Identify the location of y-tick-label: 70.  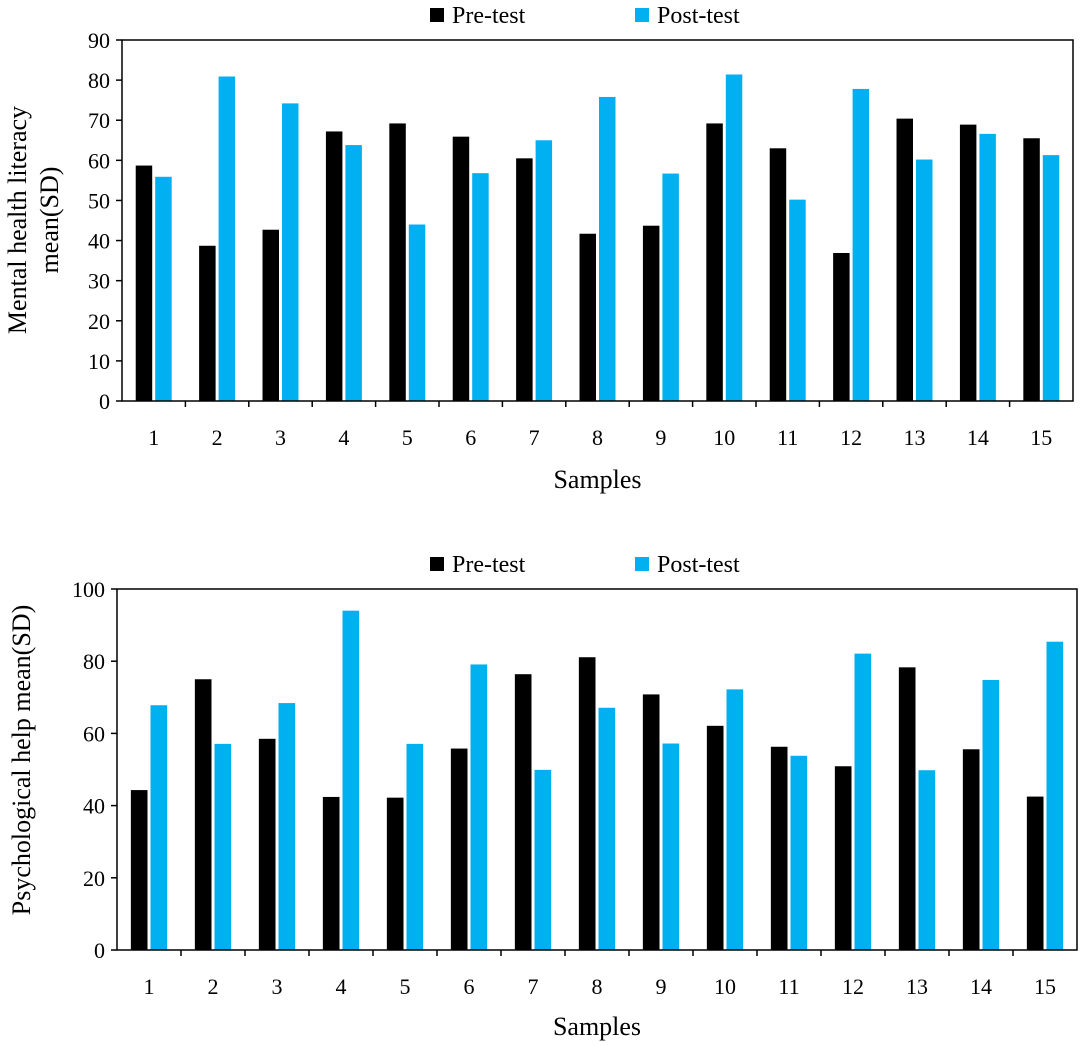
(99, 120).